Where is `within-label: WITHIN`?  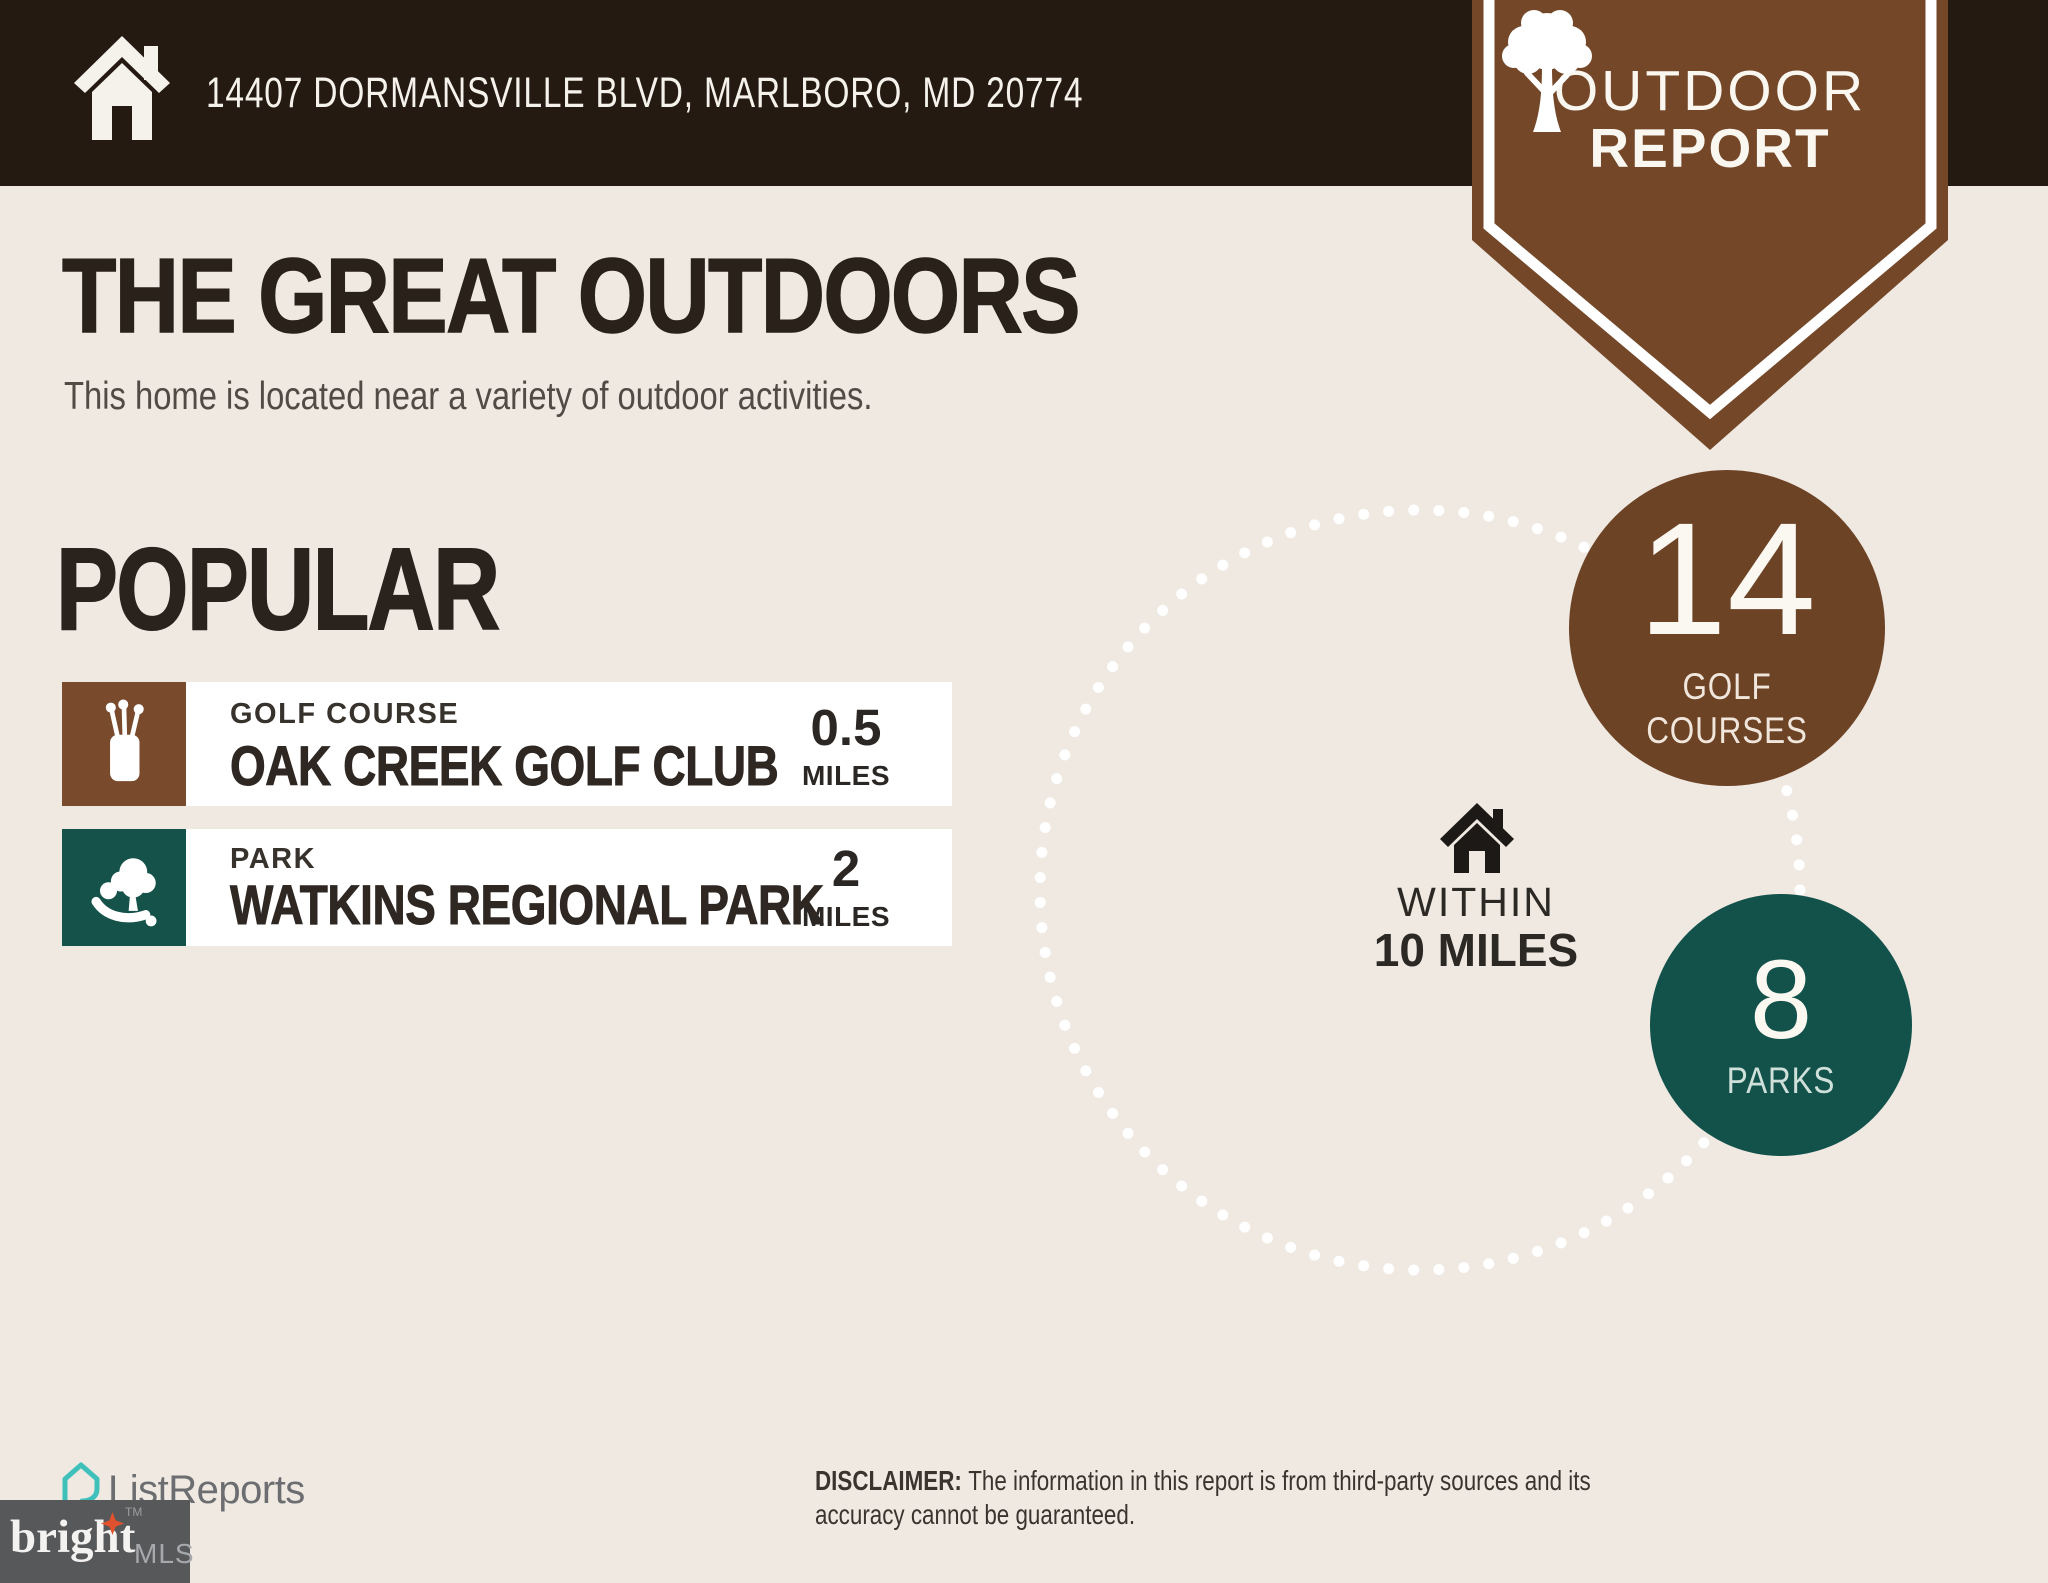 within-label: WITHIN is located at coordinates (1476, 902).